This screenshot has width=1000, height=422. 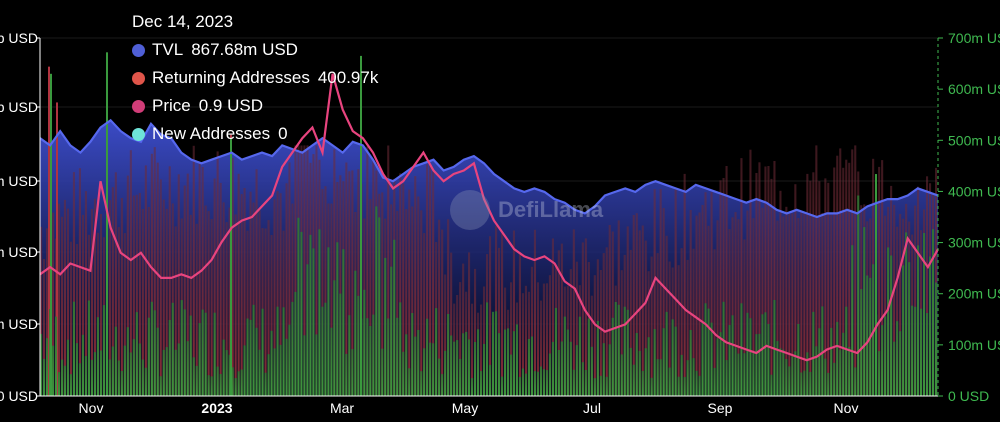 I want to click on returning-addresses-spike, so click(x=49, y=231).